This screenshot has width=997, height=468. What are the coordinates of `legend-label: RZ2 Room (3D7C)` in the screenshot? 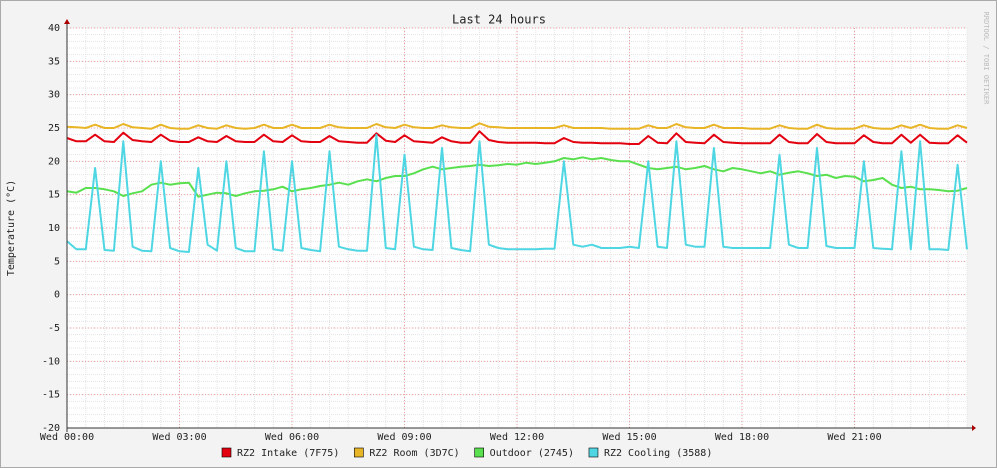 It's located at (414, 453).